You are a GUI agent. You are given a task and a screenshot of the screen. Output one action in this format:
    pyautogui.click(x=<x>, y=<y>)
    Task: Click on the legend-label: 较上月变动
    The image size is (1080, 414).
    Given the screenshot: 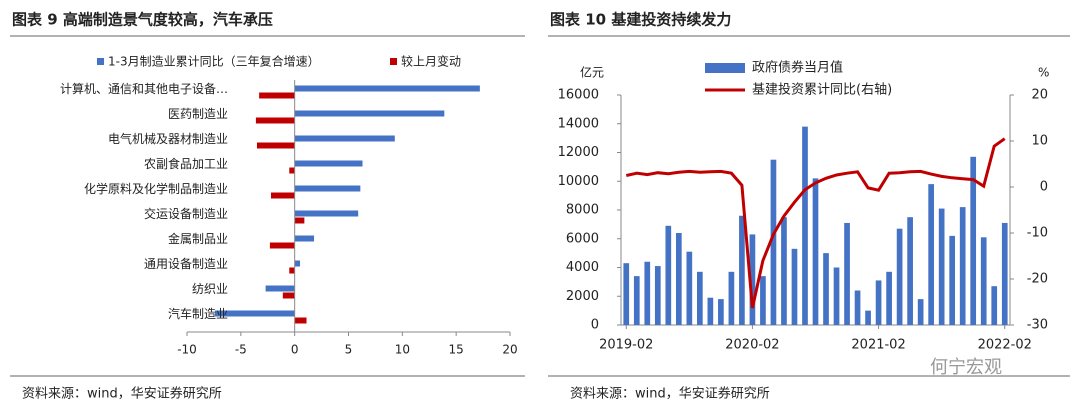 What is the action you would take?
    pyautogui.click(x=431, y=61)
    